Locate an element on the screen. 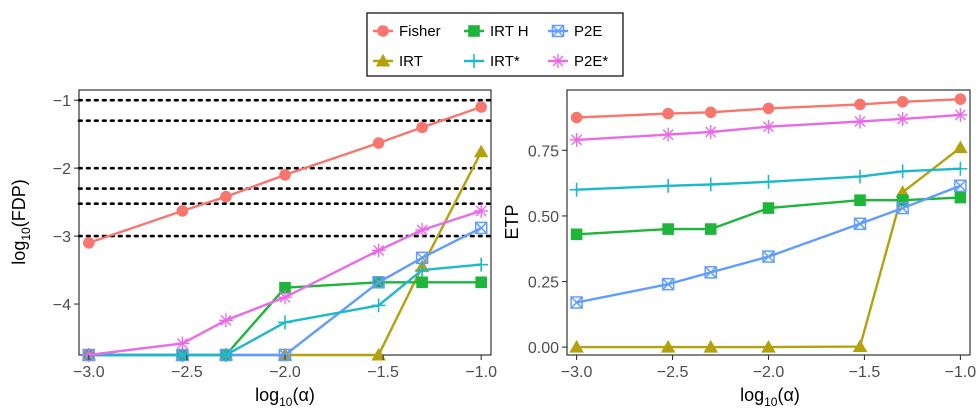  etp-y-tick-label: 0.50 is located at coordinates (543, 217).